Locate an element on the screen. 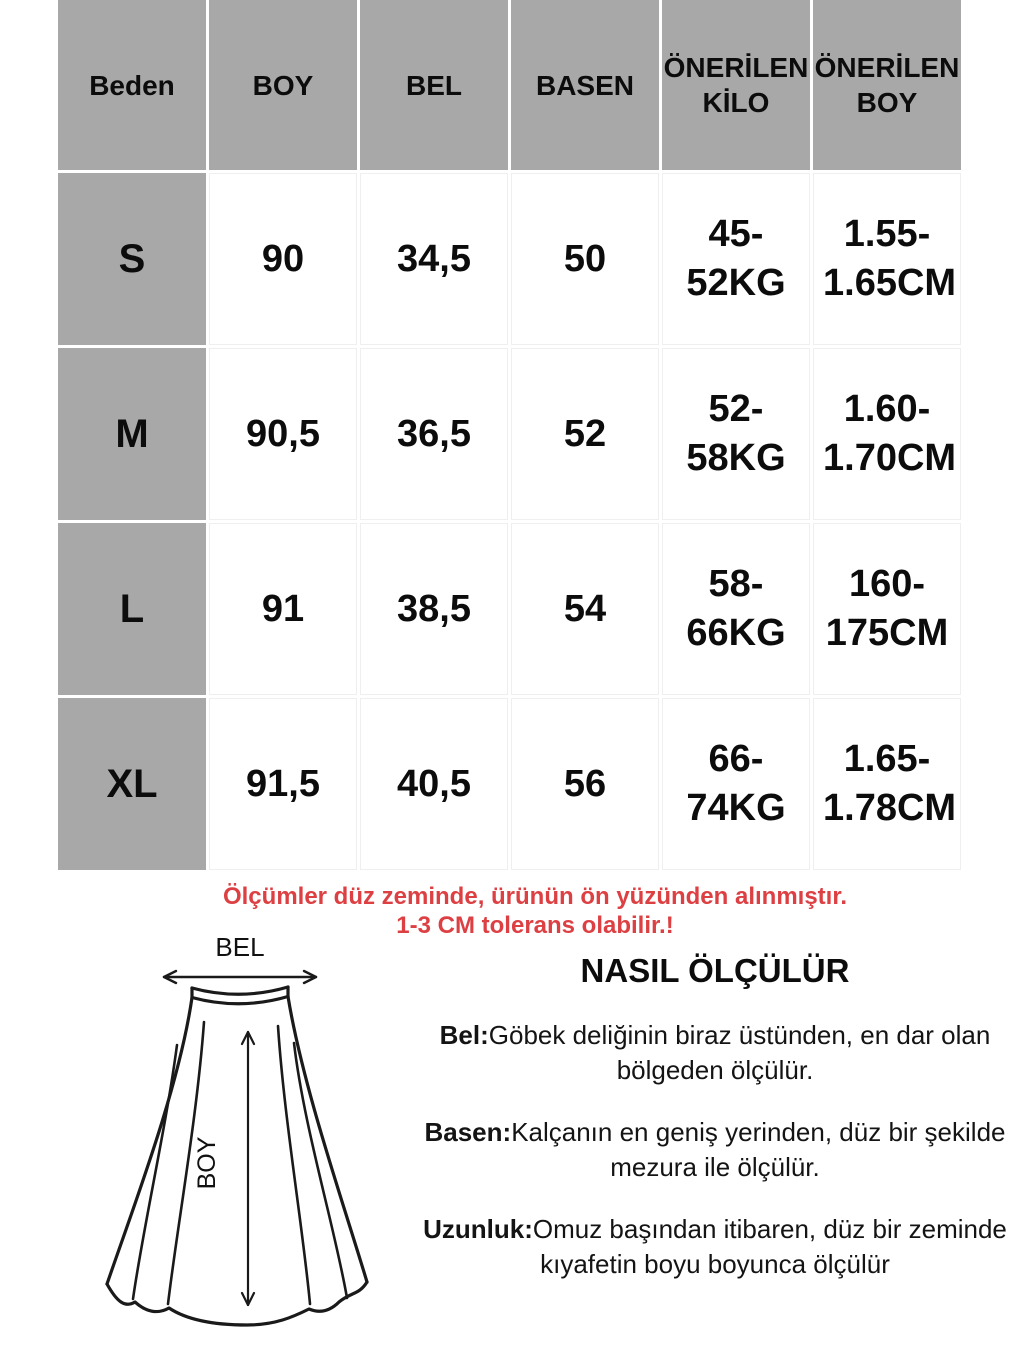 The image size is (1020, 1360). header-cell-boy: BOY is located at coordinates (283, 85).